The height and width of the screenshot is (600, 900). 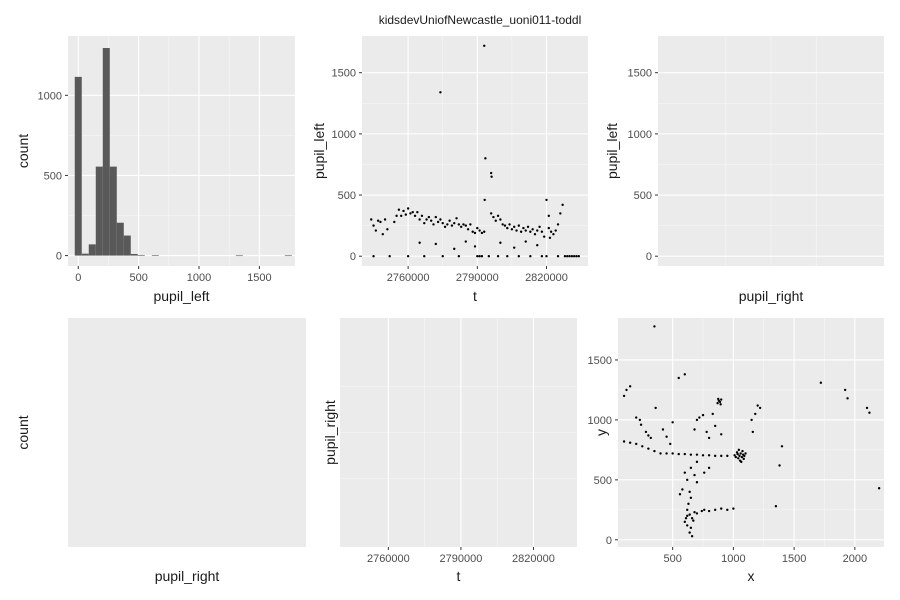 I want to click on panel-scatter-x-vs-y: 500 1000 1500 2000 0 500 1000 1500 x y, so click(x=736, y=451).